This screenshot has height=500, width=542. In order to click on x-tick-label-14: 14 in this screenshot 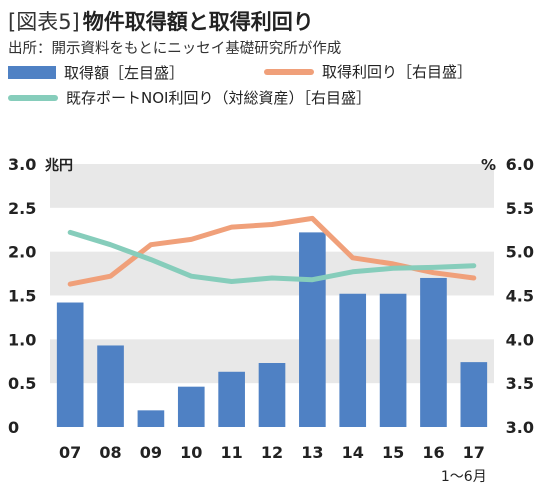, I will do `click(353, 452)`.